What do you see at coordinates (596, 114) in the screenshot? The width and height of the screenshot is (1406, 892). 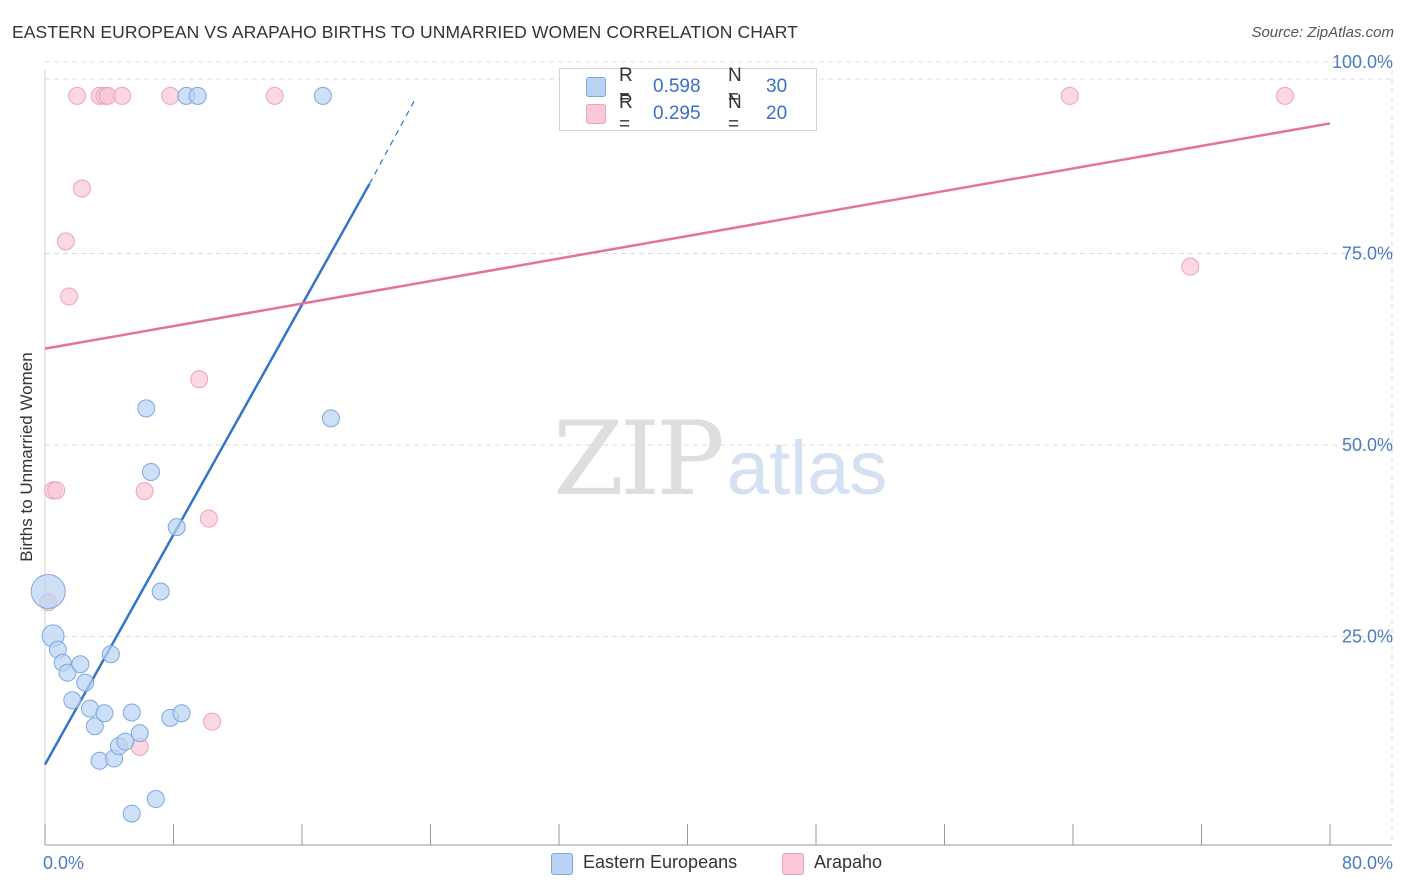 I see `legend-swatch-arapaho` at bounding box center [596, 114].